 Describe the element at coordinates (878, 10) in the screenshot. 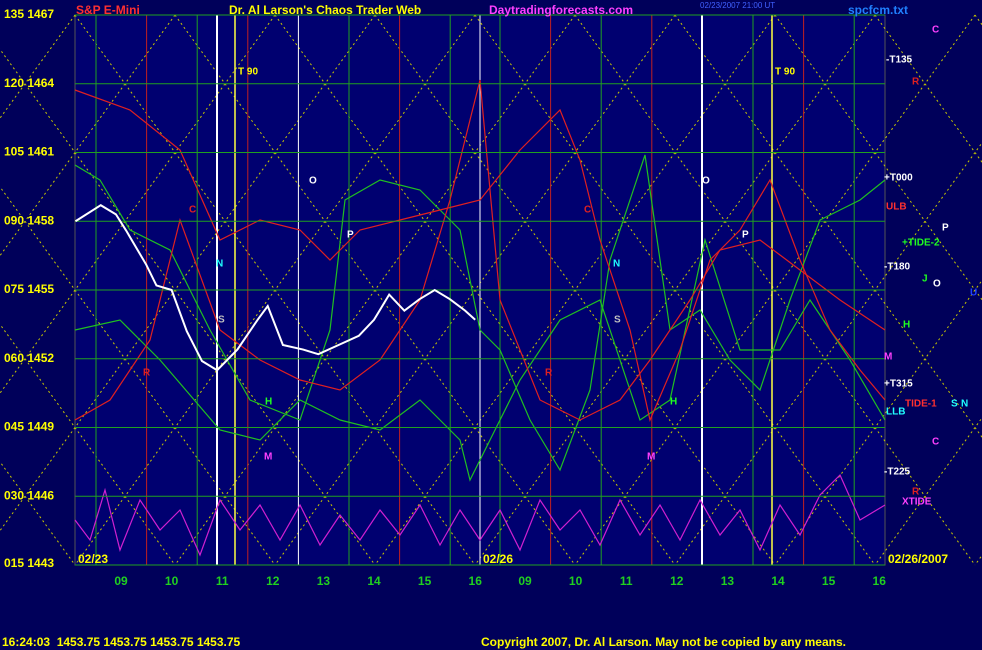

I see `file-name: spcfcm.txt` at that location.